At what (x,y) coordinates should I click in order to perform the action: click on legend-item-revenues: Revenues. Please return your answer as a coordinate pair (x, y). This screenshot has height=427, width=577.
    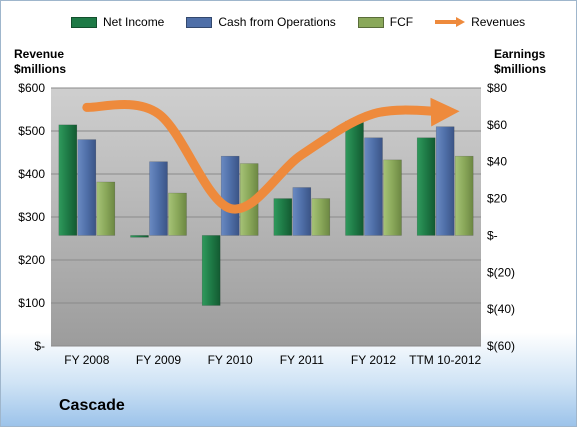
    Looking at the image, I should click on (480, 22).